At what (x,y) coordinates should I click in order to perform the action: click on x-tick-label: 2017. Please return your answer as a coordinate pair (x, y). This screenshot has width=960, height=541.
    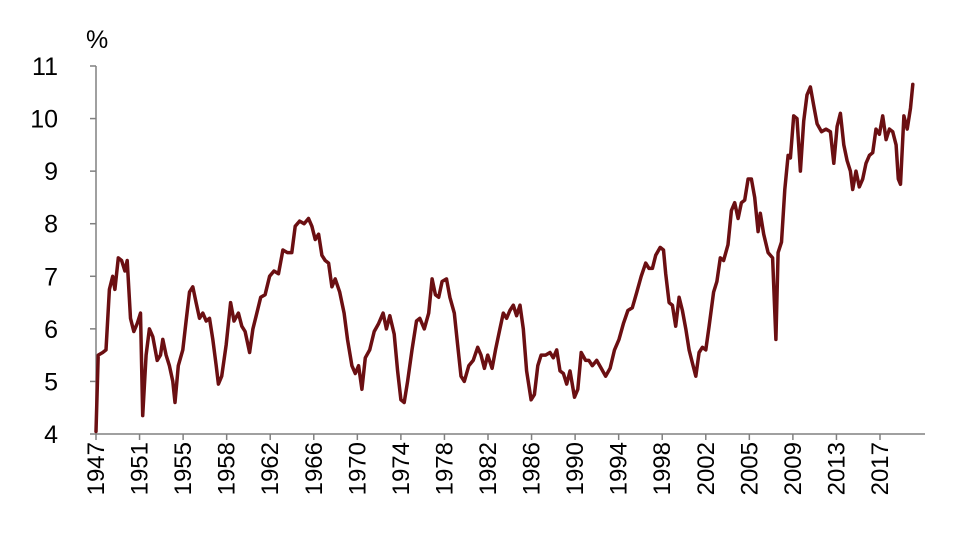
    Looking at the image, I should click on (880, 468).